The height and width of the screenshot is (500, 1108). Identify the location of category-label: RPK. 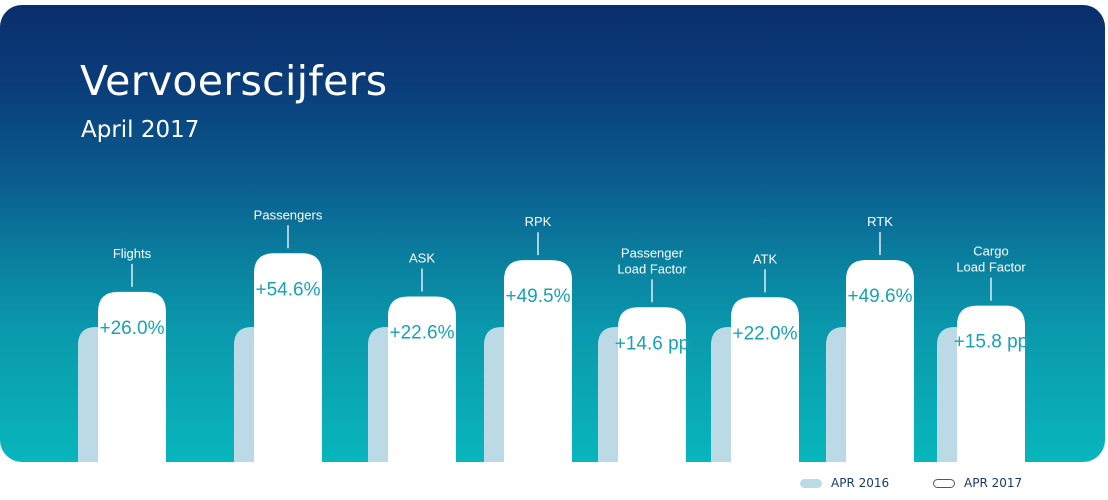
(538, 221).